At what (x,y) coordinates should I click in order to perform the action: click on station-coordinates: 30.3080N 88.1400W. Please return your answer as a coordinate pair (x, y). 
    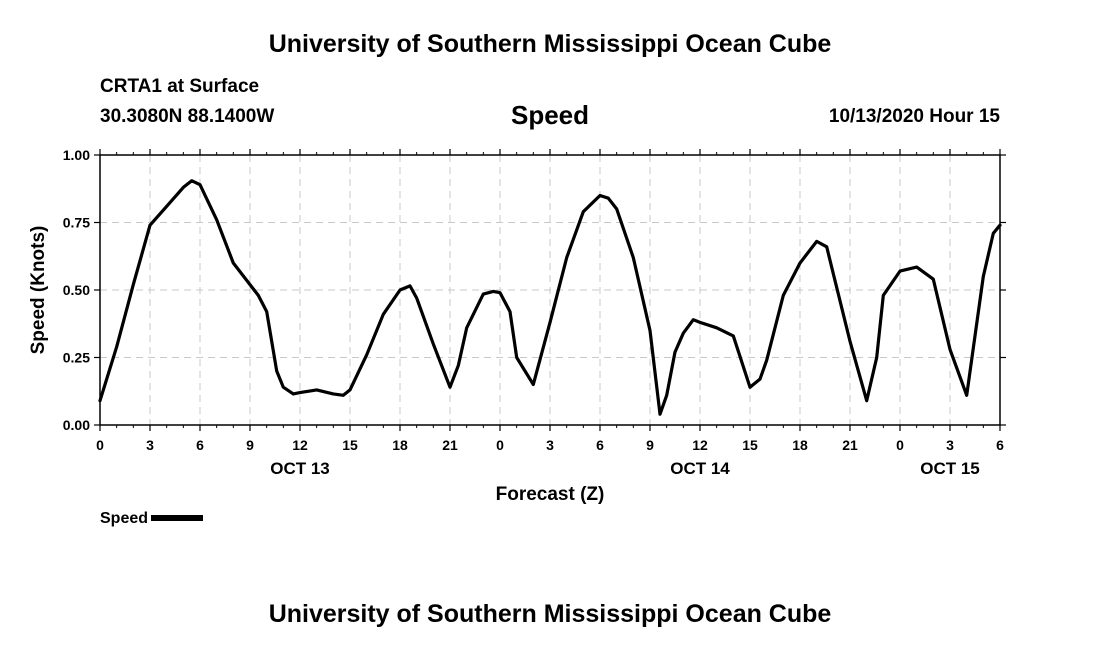
    Looking at the image, I should click on (187, 116).